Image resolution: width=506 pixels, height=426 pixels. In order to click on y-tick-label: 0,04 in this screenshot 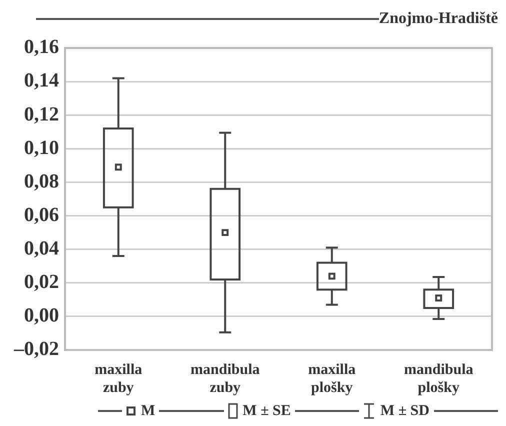, I will do `click(41, 249)`.